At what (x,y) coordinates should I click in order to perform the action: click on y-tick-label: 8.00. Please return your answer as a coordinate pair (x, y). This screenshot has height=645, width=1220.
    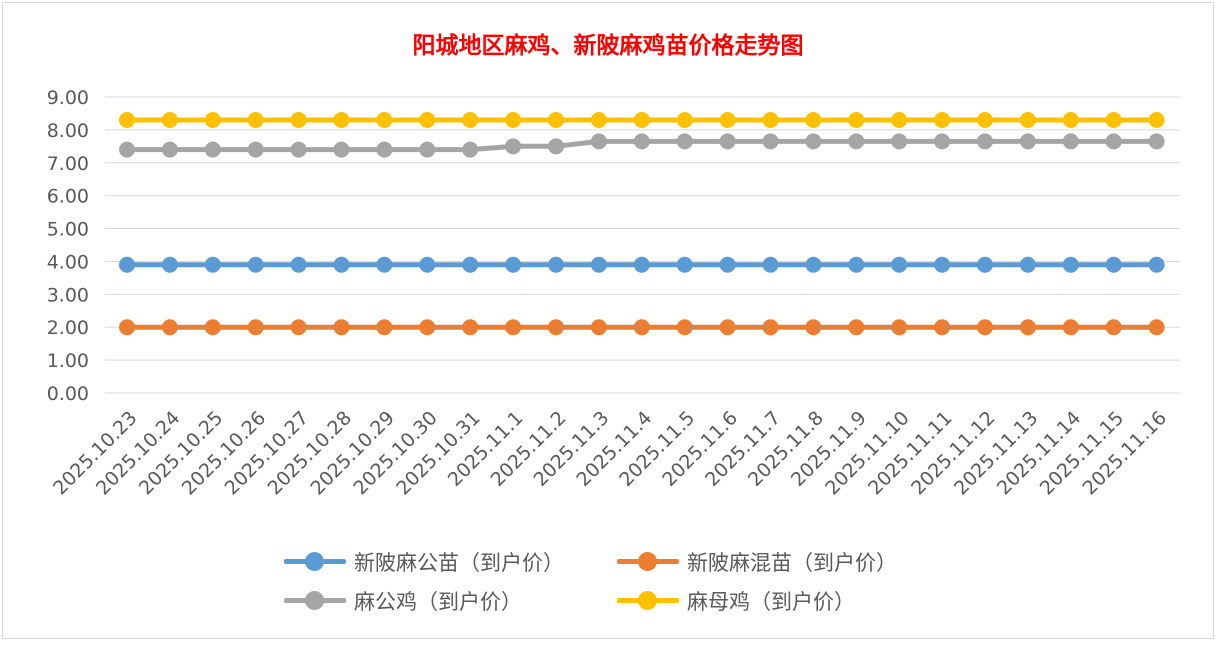
    Looking at the image, I should click on (68, 131).